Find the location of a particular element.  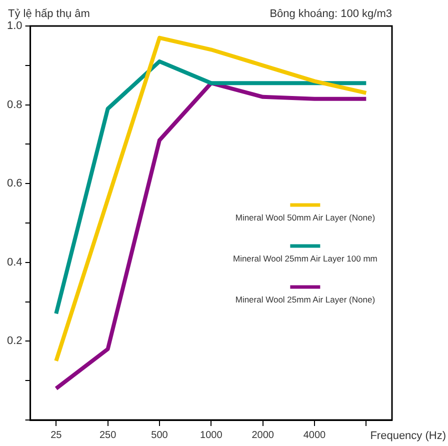

legend-label: Mineral Wool 25mm Air Layer 100 mm is located at coordinates (305, 259).